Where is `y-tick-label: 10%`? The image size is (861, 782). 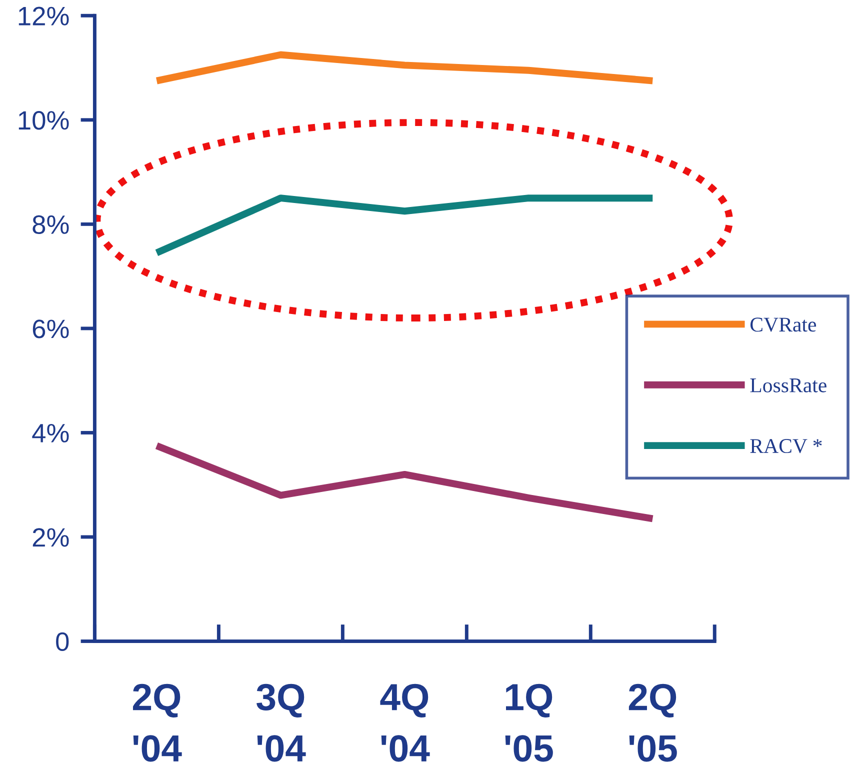 y-tick-label: 10% is located at coordinates (43, 120).